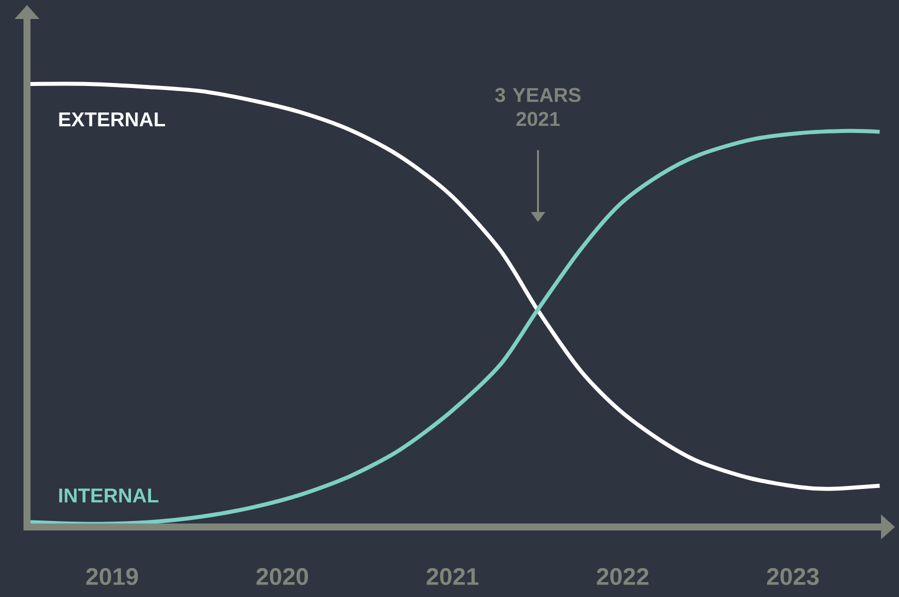 The image size is (899, 597). What do you see at coordinates (112, 577) in the screenshot?
I see `x-tick-label: 2019` at bounding box center [112, 577].